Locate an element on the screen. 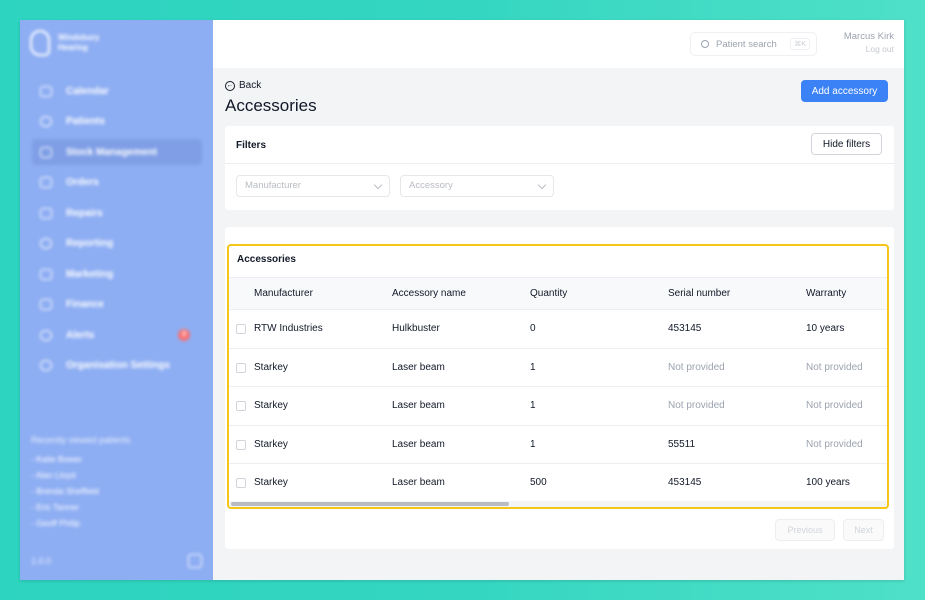  column-header-warranty: Warranty is located at coordinates (826, 293).